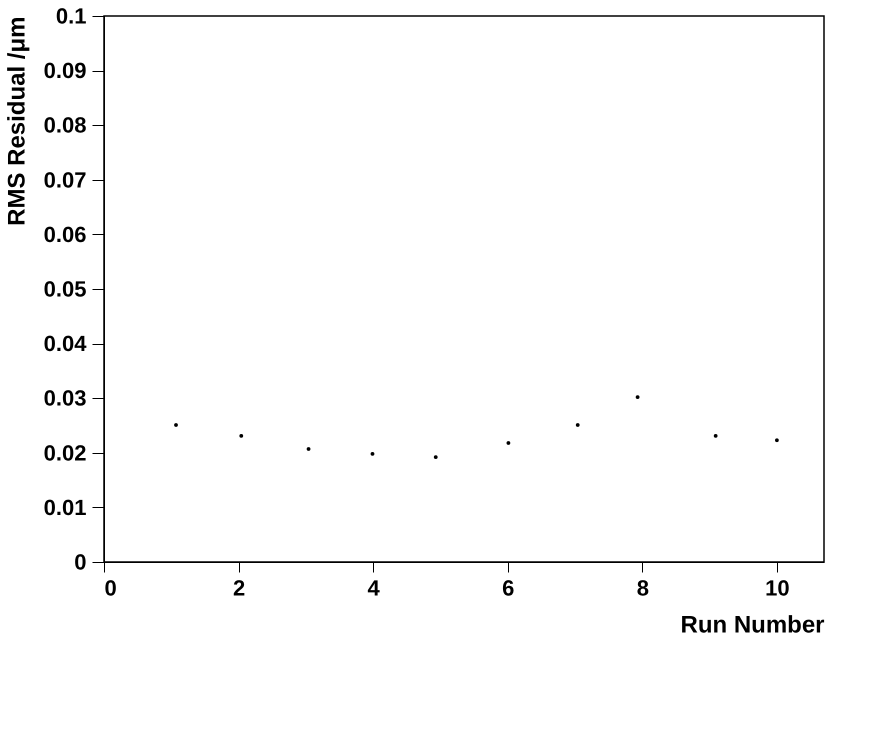 The height and width of the screenshot is (734, 893). What do you see at coordinates (374, 588) in the screenshot?
I see `x-tick-label: 4` at bounding box center [374, 588].